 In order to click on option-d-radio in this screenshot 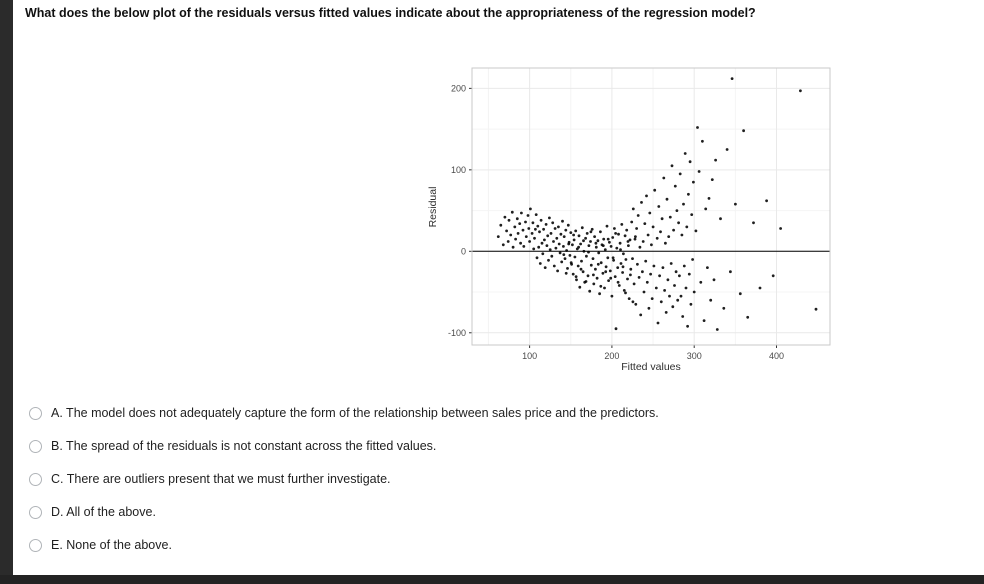, I will do `click(35, 512)`.